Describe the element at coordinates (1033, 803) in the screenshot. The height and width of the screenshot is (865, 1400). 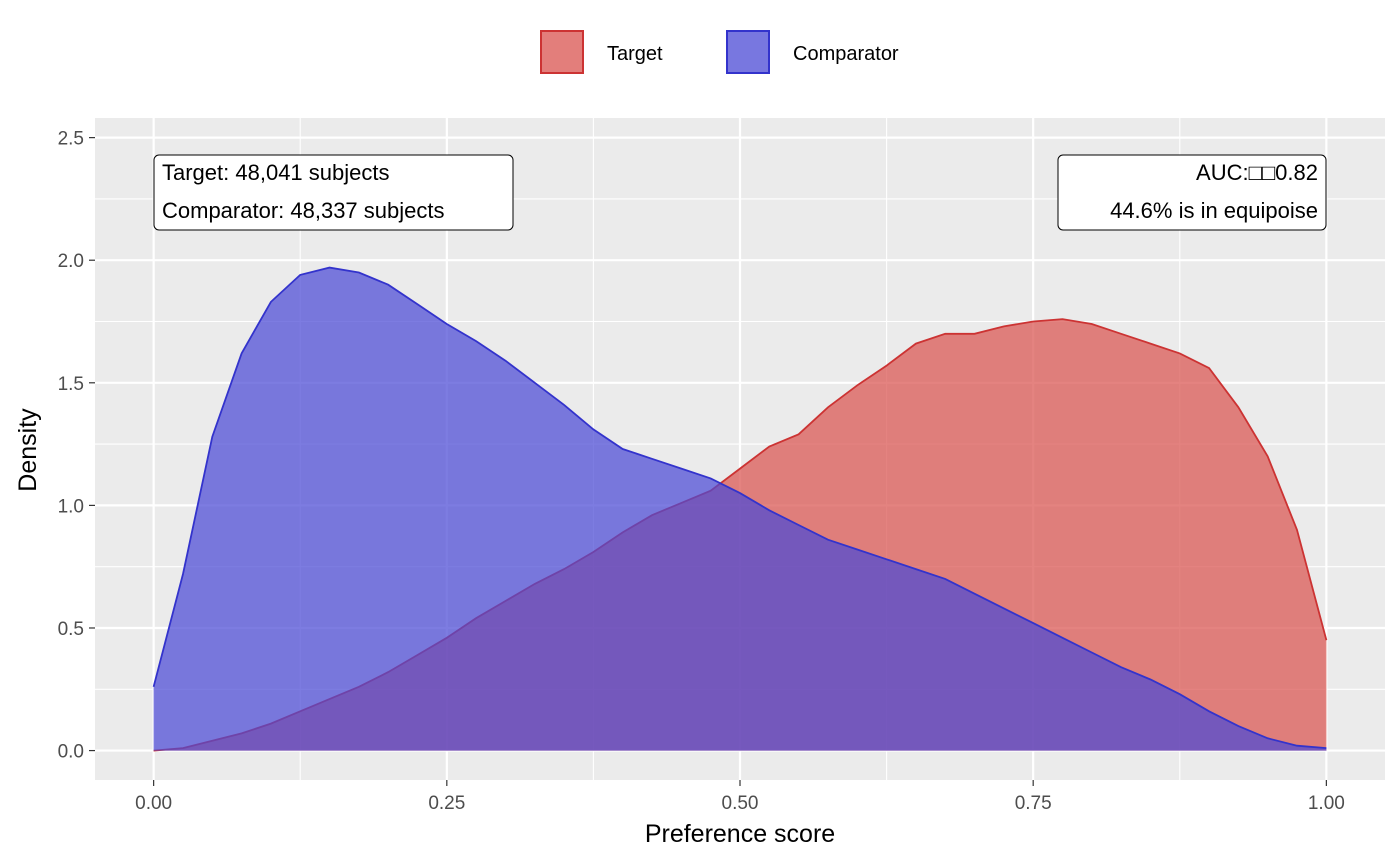
I see `x-tick-label: 0.75` at that location.